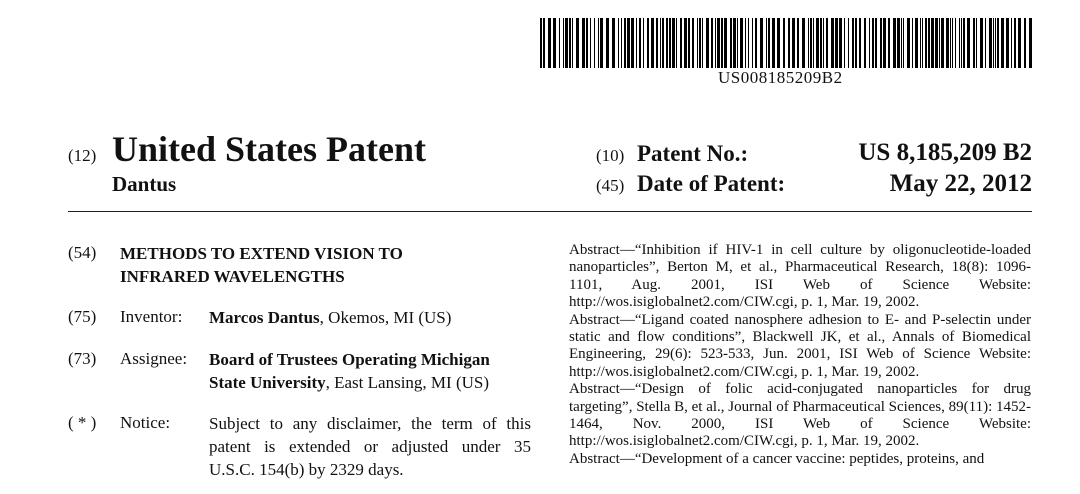  Describe the element at coordinates (370, 446) in the screenshot. I see `notice-line2: patent is extended or adjusted under 35` at that location.